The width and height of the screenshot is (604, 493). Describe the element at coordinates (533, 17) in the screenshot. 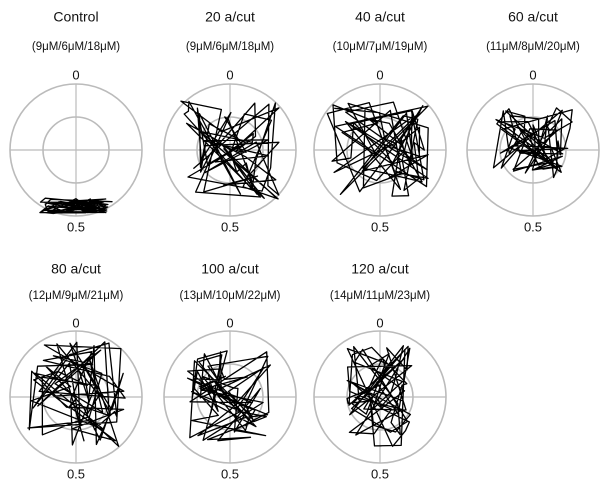

I see `panel-title: 60 a/cut` at that location.